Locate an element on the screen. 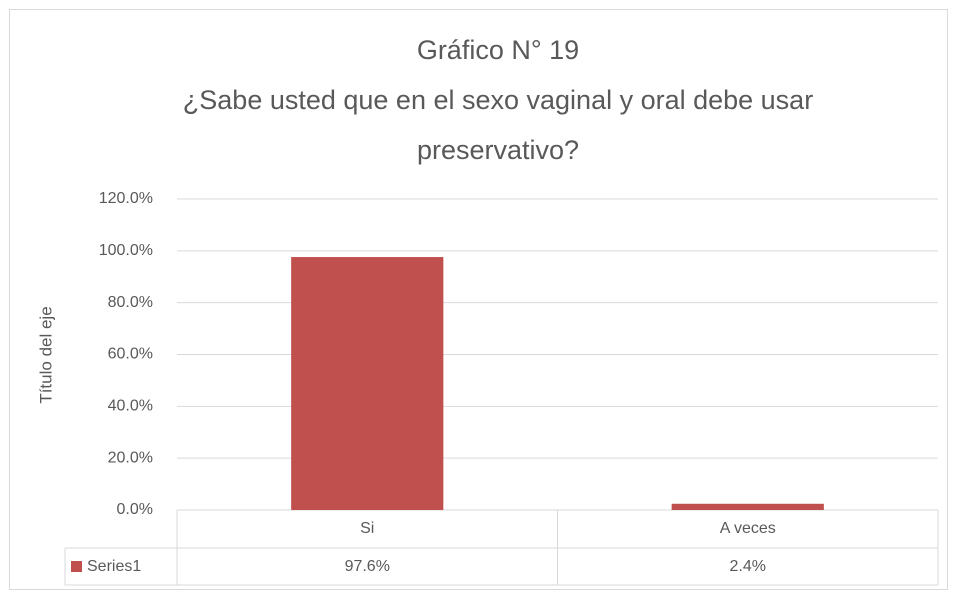 This screenshot has width=957, height=592. data-table-value: 2.4% is located at coordinates (748, 566).